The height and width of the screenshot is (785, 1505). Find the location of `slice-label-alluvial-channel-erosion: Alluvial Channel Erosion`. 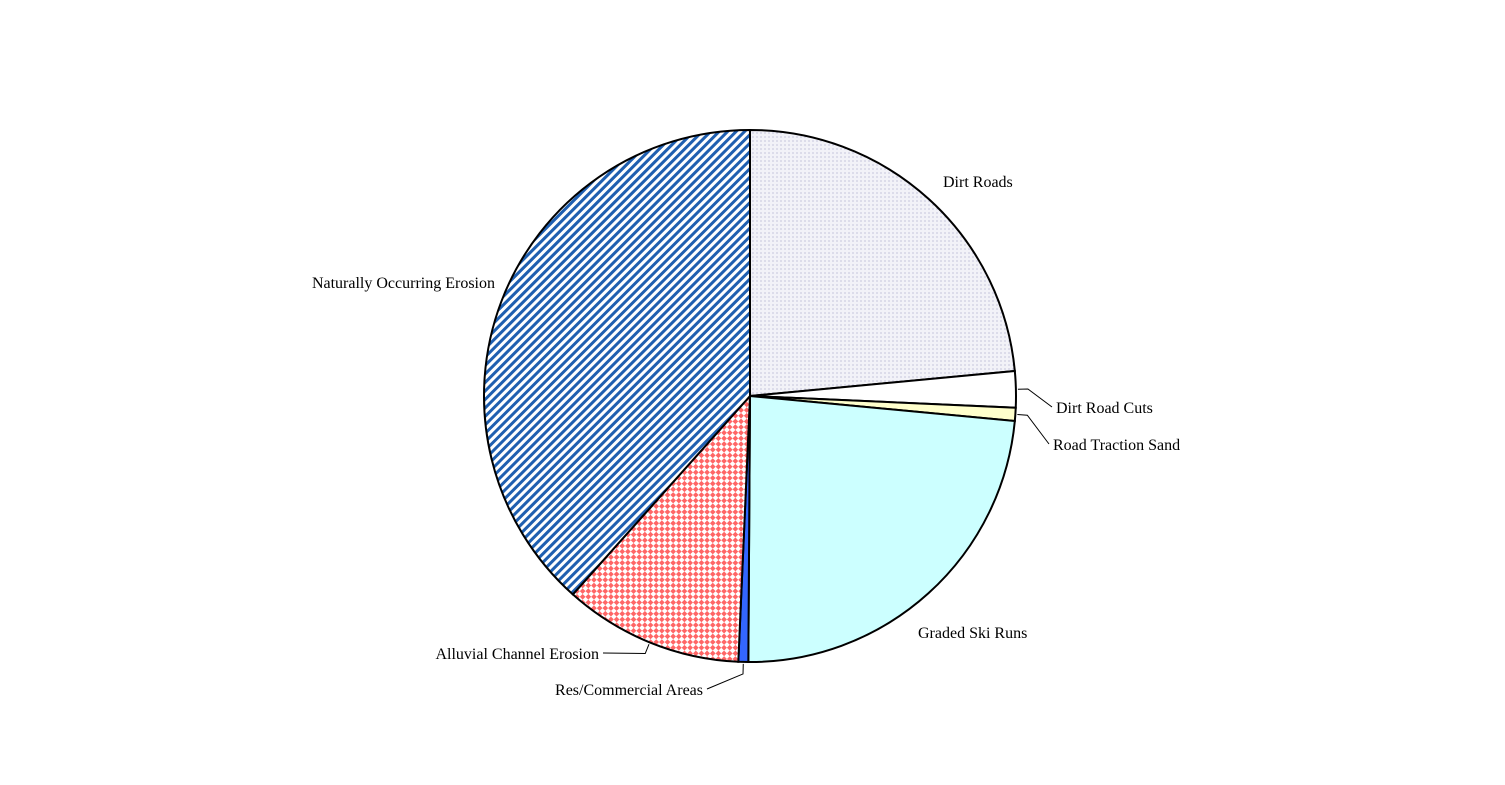

slice-label-alluvial-channel-erosion: Alluvial Channel Erosion is located at coordinates (517, 654).